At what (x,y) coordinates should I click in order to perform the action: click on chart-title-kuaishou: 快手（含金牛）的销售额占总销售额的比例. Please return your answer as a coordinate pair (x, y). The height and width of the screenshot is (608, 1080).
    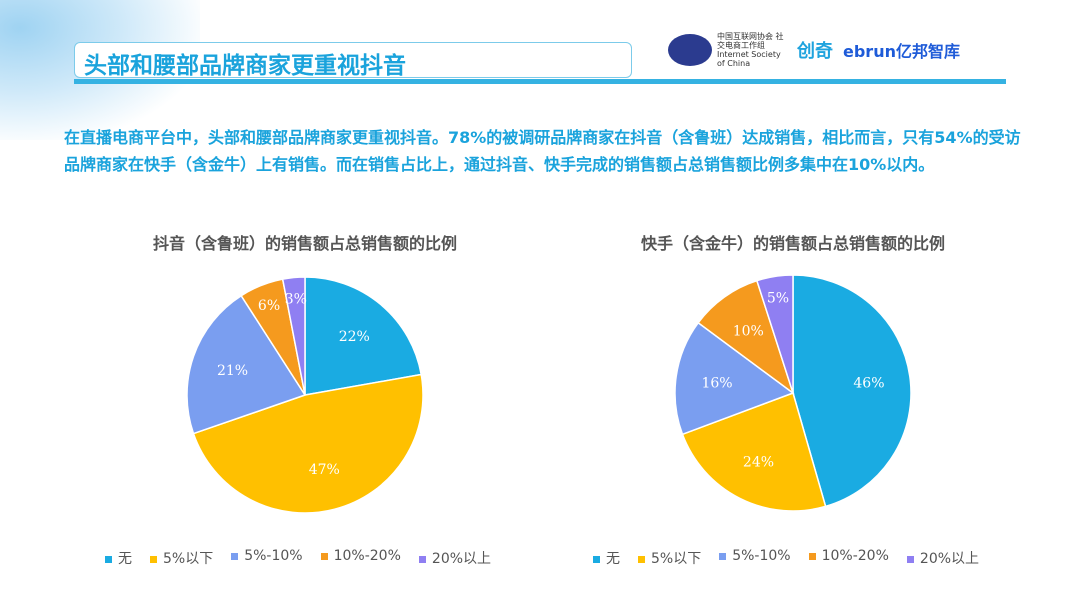
    Looking at the image, I should click on (792, 243).